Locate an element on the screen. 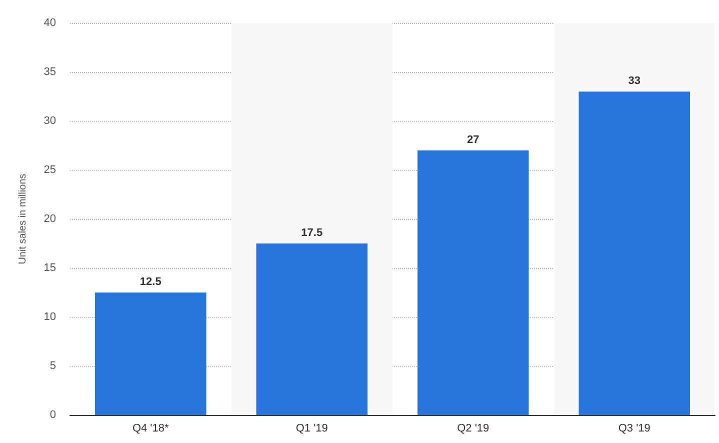 This screenshot has width=719, height=443. y-tick-label: 10 is located at coordinates (50, 317).